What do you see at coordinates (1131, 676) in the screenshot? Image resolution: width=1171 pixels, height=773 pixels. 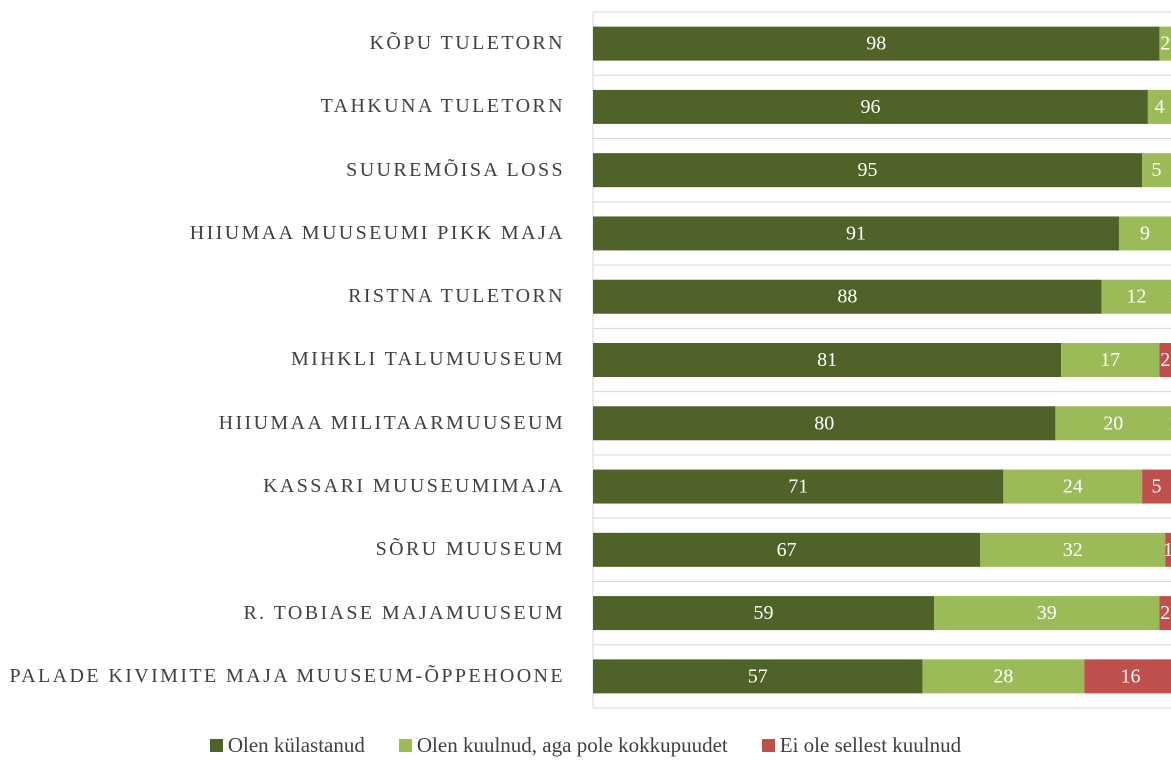 I see `data-label: 16` at bounding box center [1131, 676].